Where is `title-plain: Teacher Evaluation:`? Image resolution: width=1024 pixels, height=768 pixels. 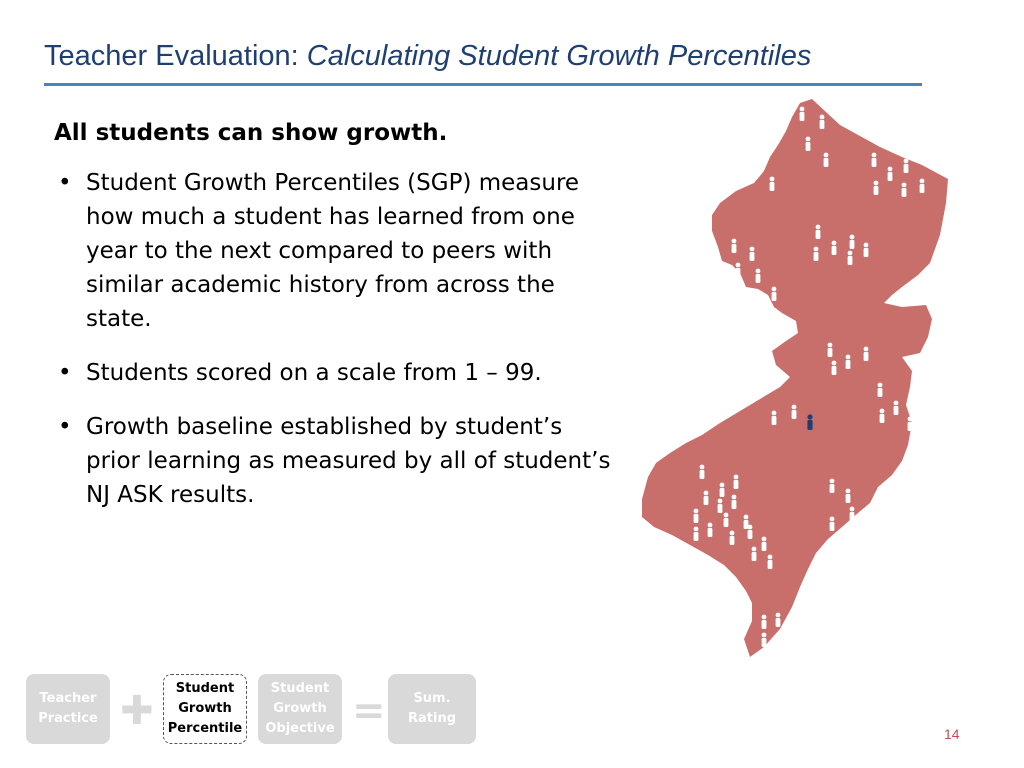
title-plain: Teacher Evaluation: is located at coordinates (175, 56).